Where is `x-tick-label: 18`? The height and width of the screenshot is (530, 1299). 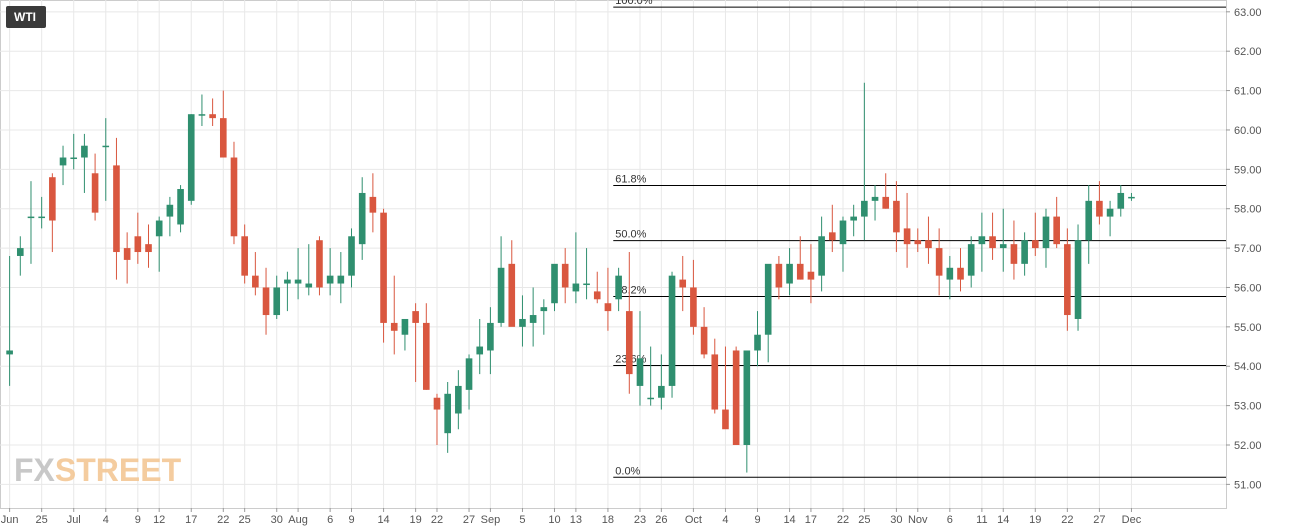 x-tick-label: 18 is located at coordinates (608, 520).